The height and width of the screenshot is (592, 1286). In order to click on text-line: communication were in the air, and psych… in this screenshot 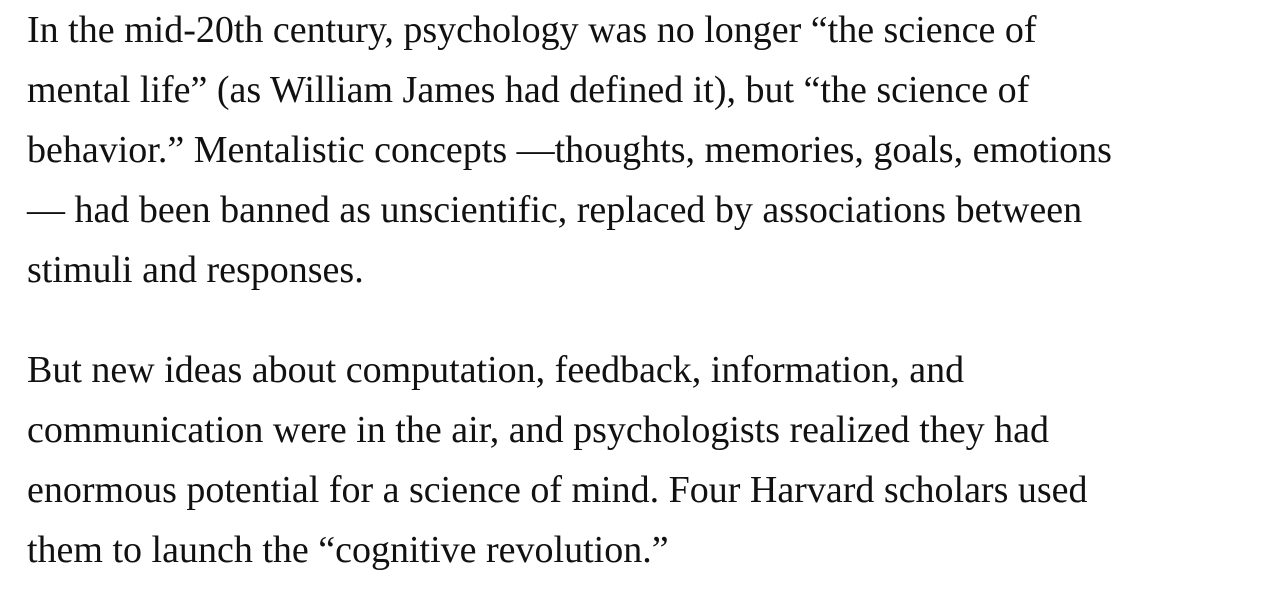, I will do `click(538, 430)`.